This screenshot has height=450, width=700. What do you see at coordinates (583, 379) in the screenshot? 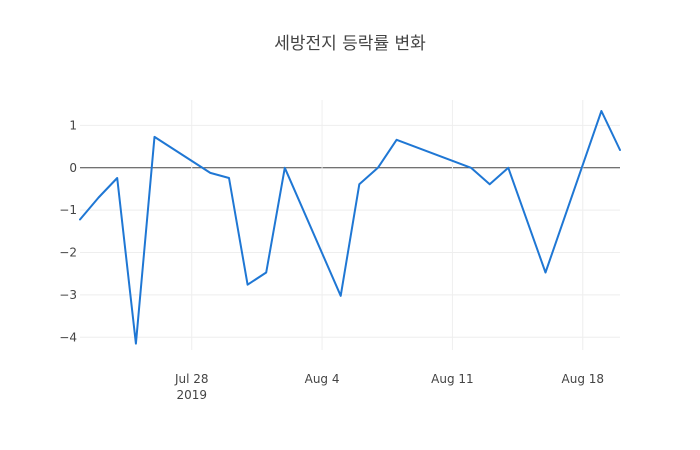
I see `x-tick-label: Aug 18` at bounding box center [583, 379].